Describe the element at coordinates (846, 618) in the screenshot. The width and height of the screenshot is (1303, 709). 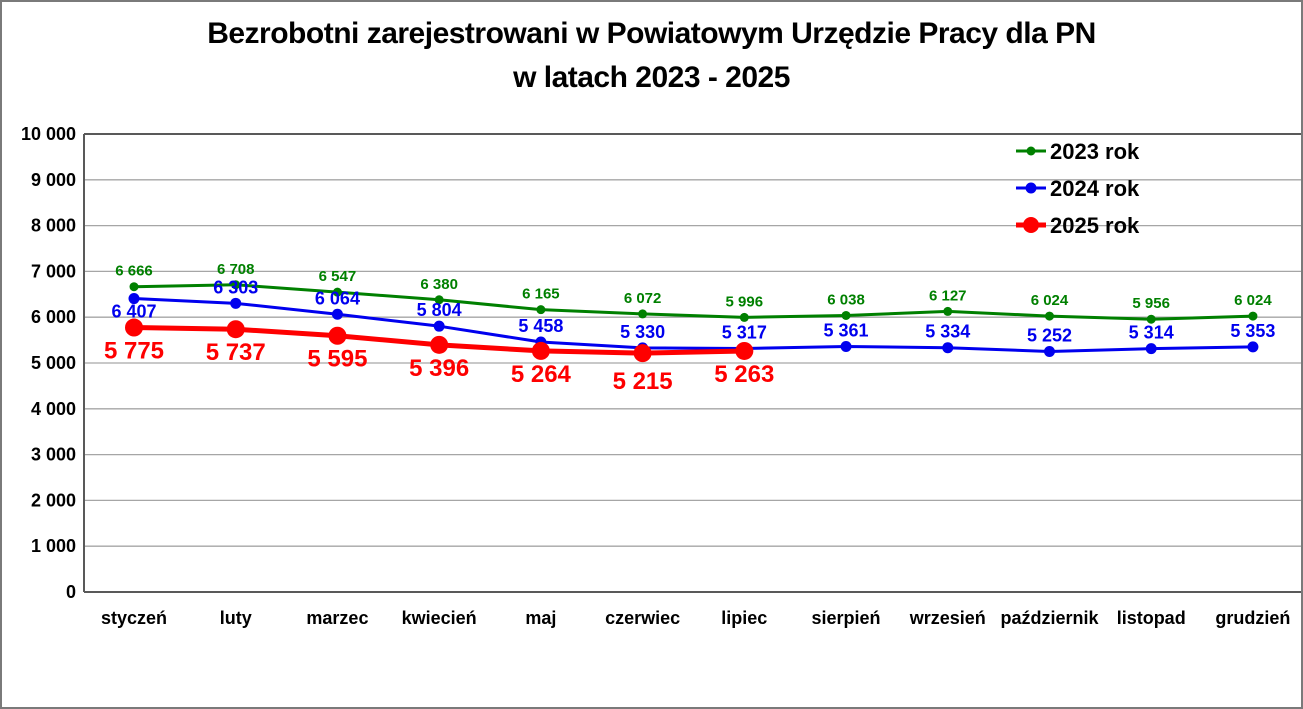
I see `x-category-label: sierpień` at that location.